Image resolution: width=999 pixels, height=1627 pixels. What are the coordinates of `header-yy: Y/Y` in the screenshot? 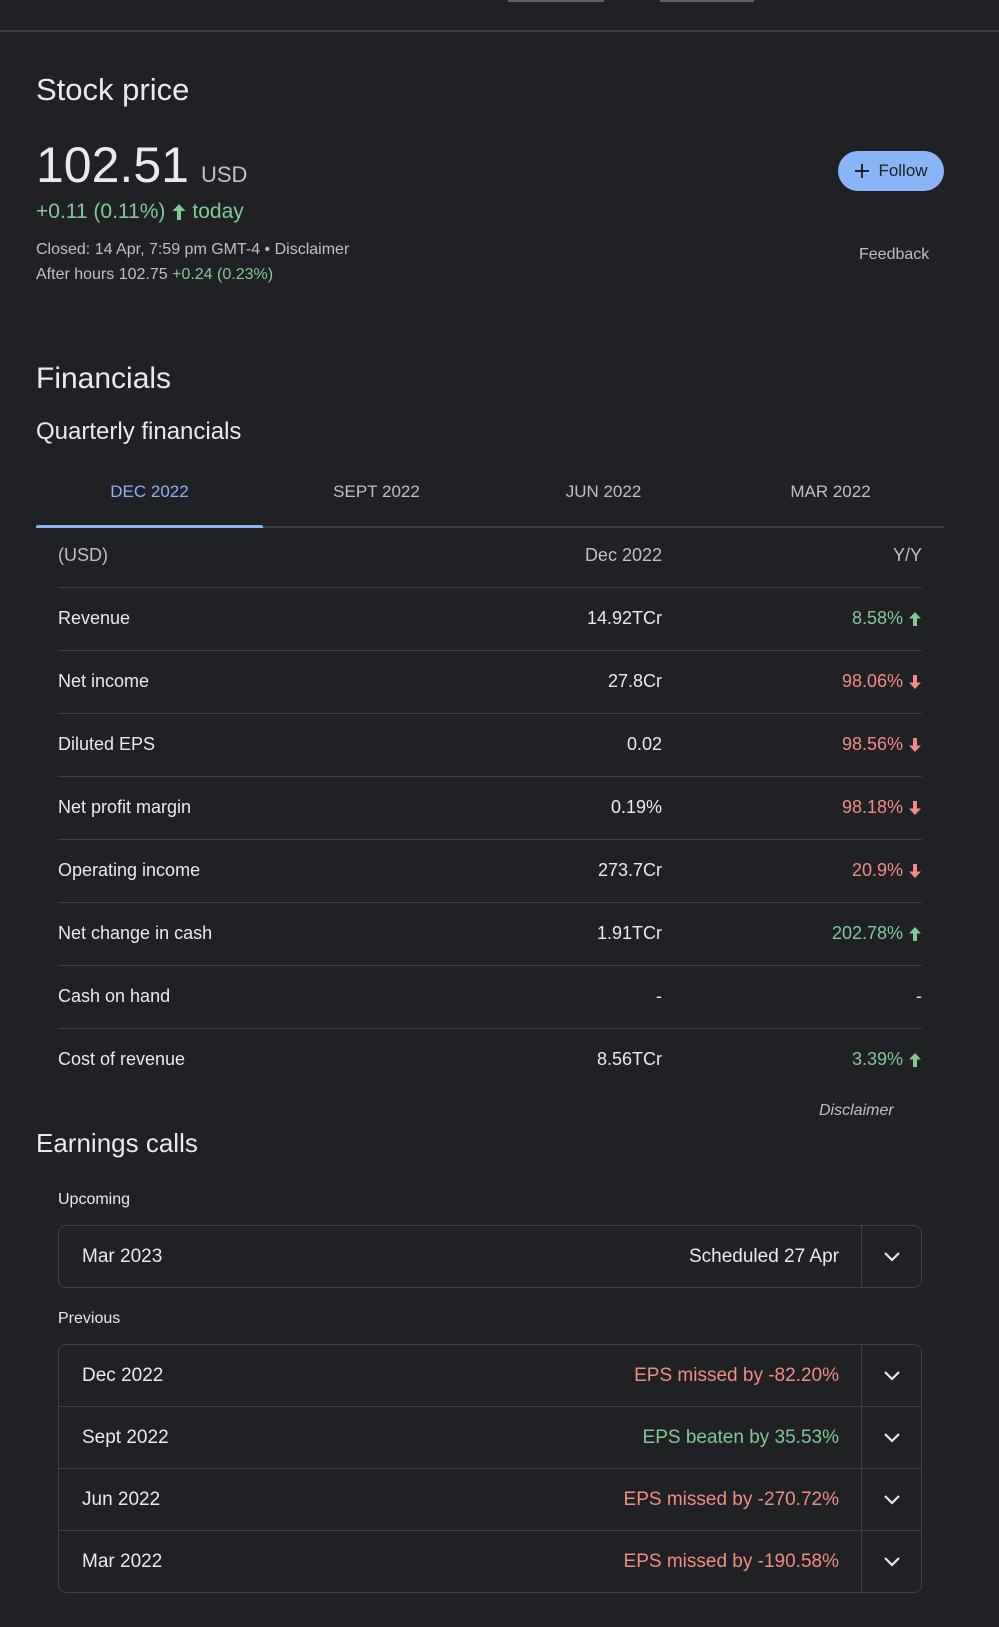 It's located at (907, 555).